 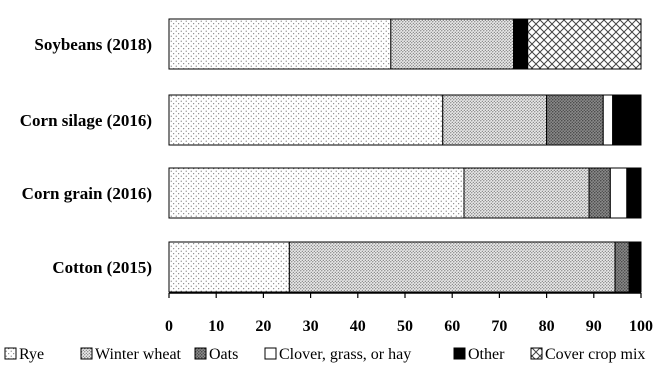 What do you see at coordinates (452, 326) in the screenshot?
I see `x-tick-label: 60` at bounding box center [452, 326].